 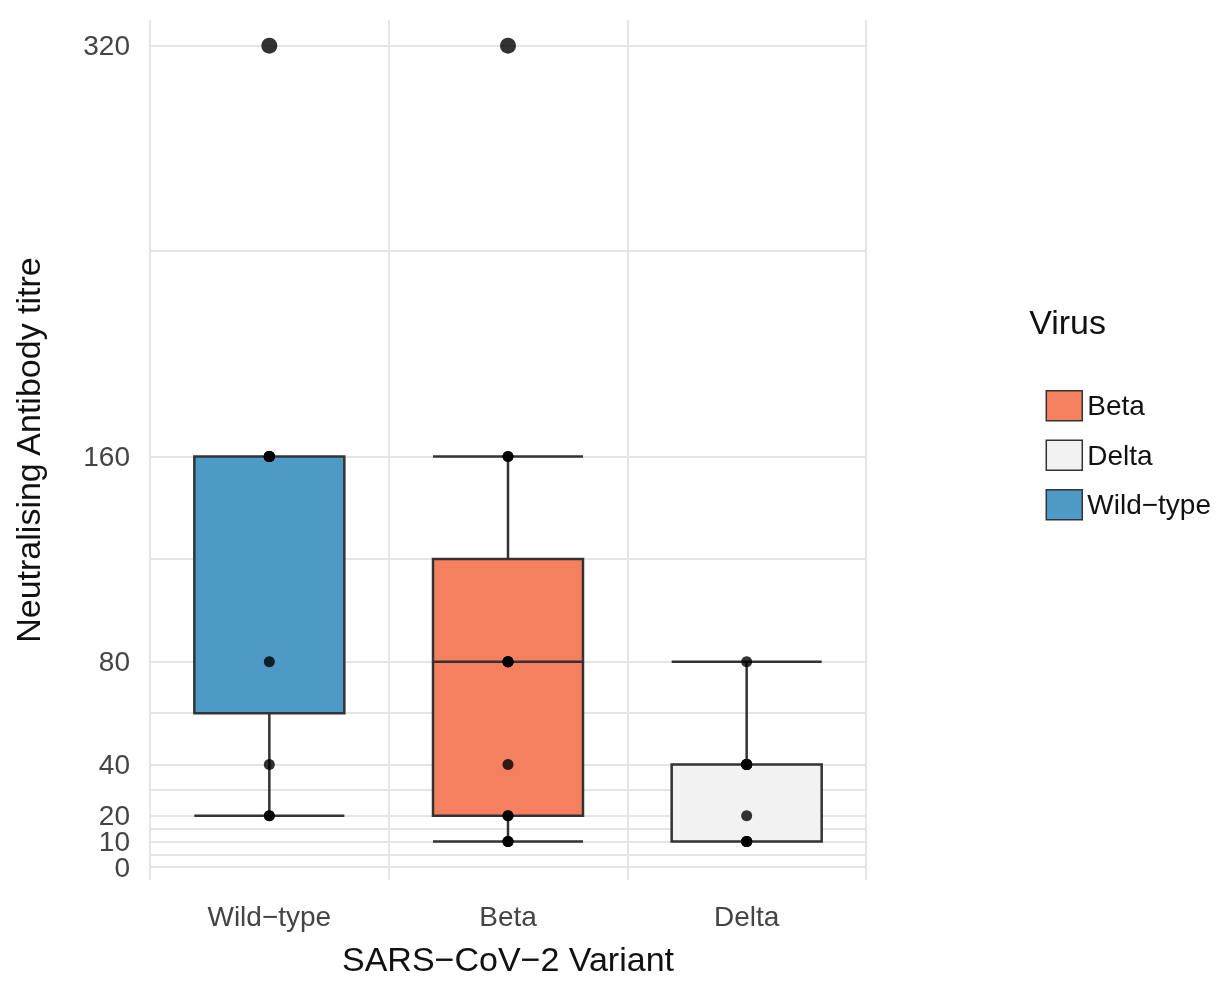 What do you see at coordinates (114, 662) in the screenshot?
I see `y-tick-label: 80` at bounding box center [114, 662].